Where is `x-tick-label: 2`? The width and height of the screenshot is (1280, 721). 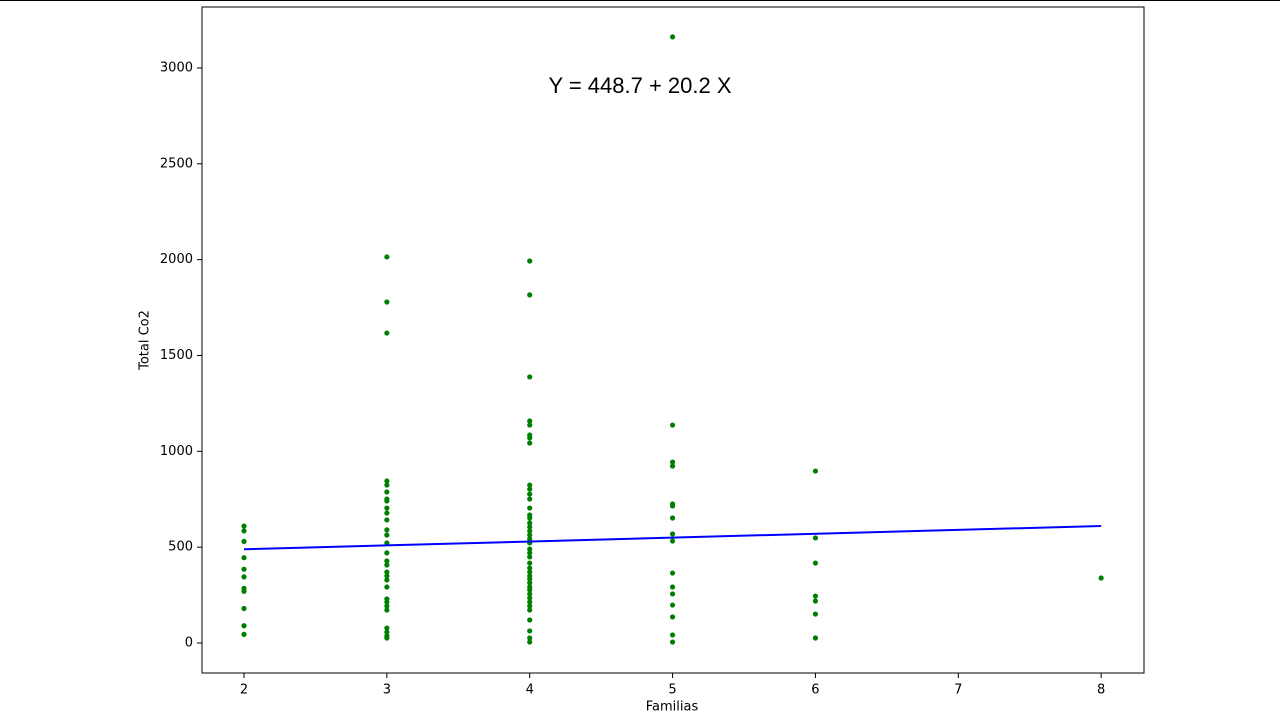 x-tick-label: 2 is located at coordinates (244, 690).